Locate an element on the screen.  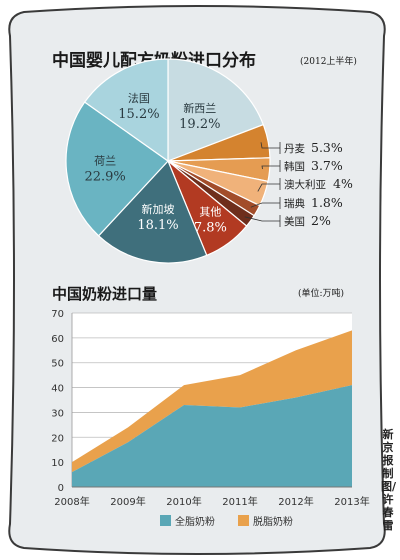
x-tick-label: 2010年 is located at coordinates (183, 501).